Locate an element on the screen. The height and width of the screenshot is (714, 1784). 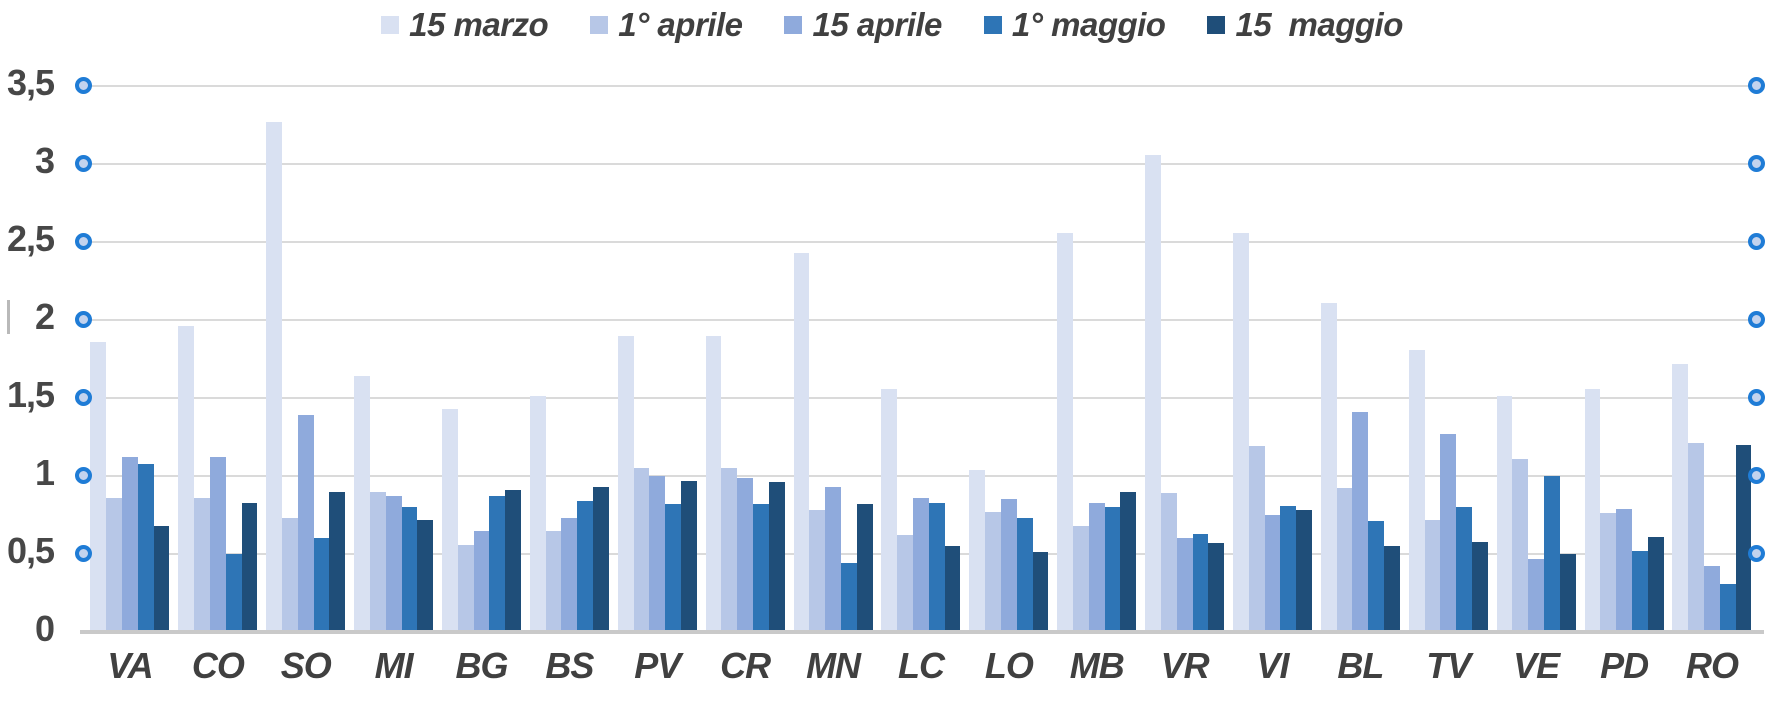
bar-bg-15-marzo is located at coordinates (449, 520).